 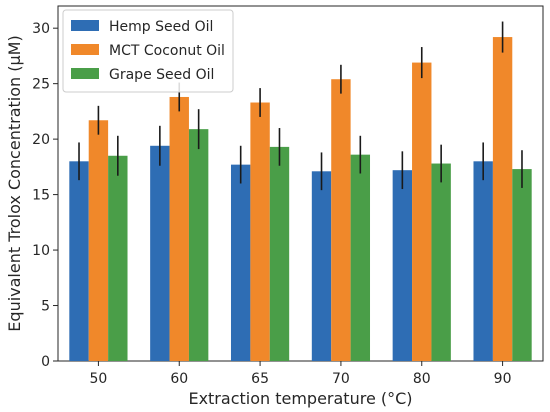 I want to click on y-tick-label: 5, so click(x=45, y=307).